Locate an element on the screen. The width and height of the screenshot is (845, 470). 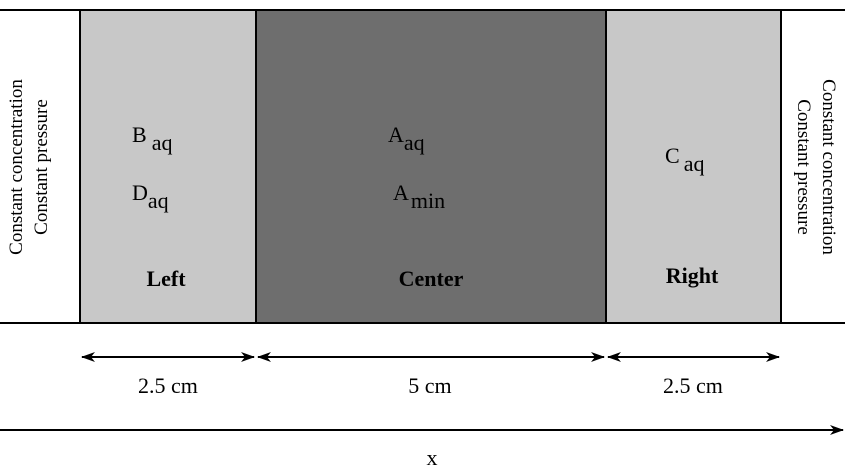
left-region is located at coordinates (168, 166).